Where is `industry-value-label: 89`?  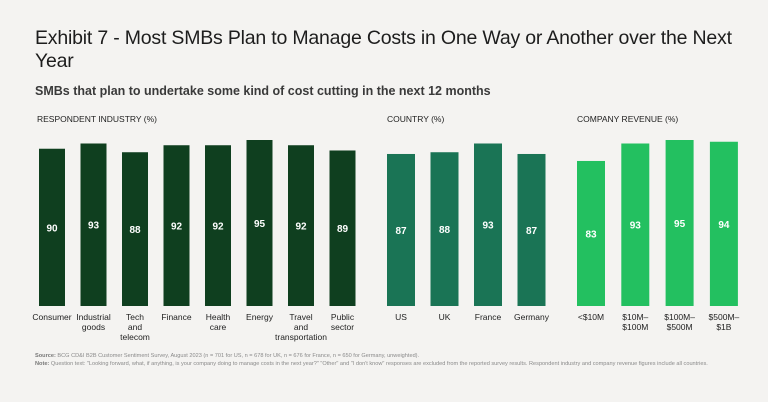
industry-value-label: 89 is located at coordinates (343, 229).